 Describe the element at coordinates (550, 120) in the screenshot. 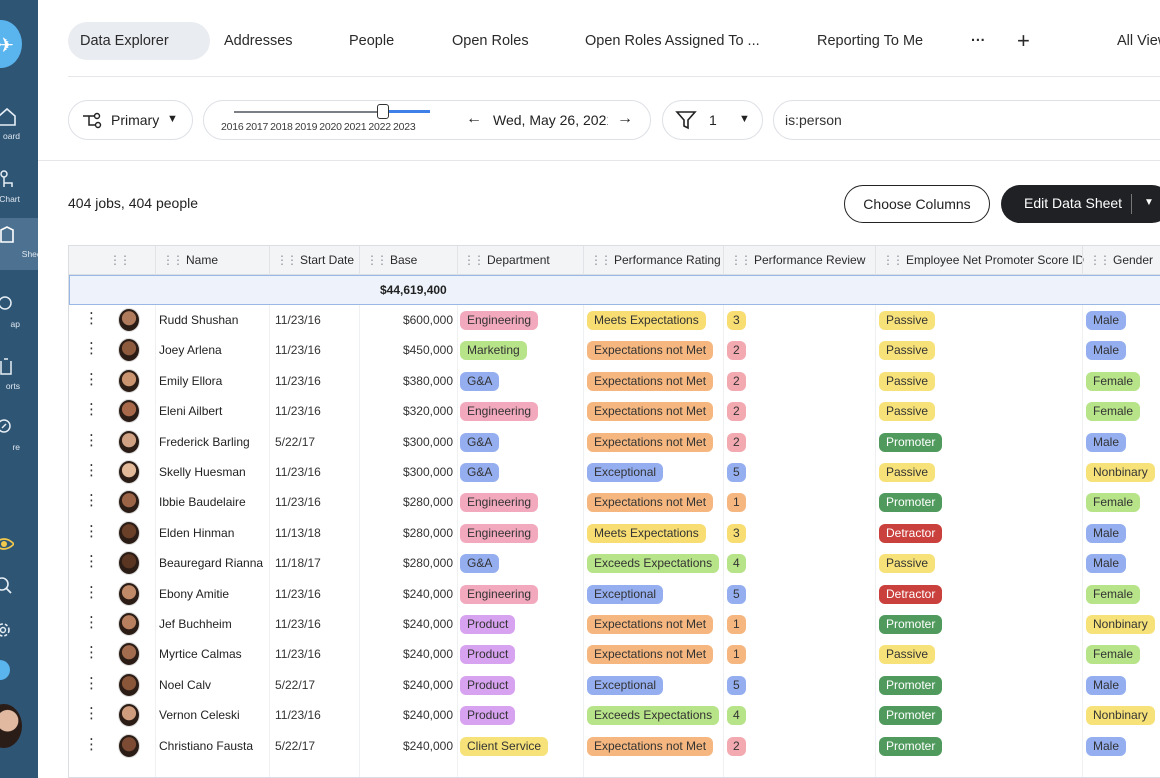

I see `date-display: Wed, May 26, 2021` at that location.